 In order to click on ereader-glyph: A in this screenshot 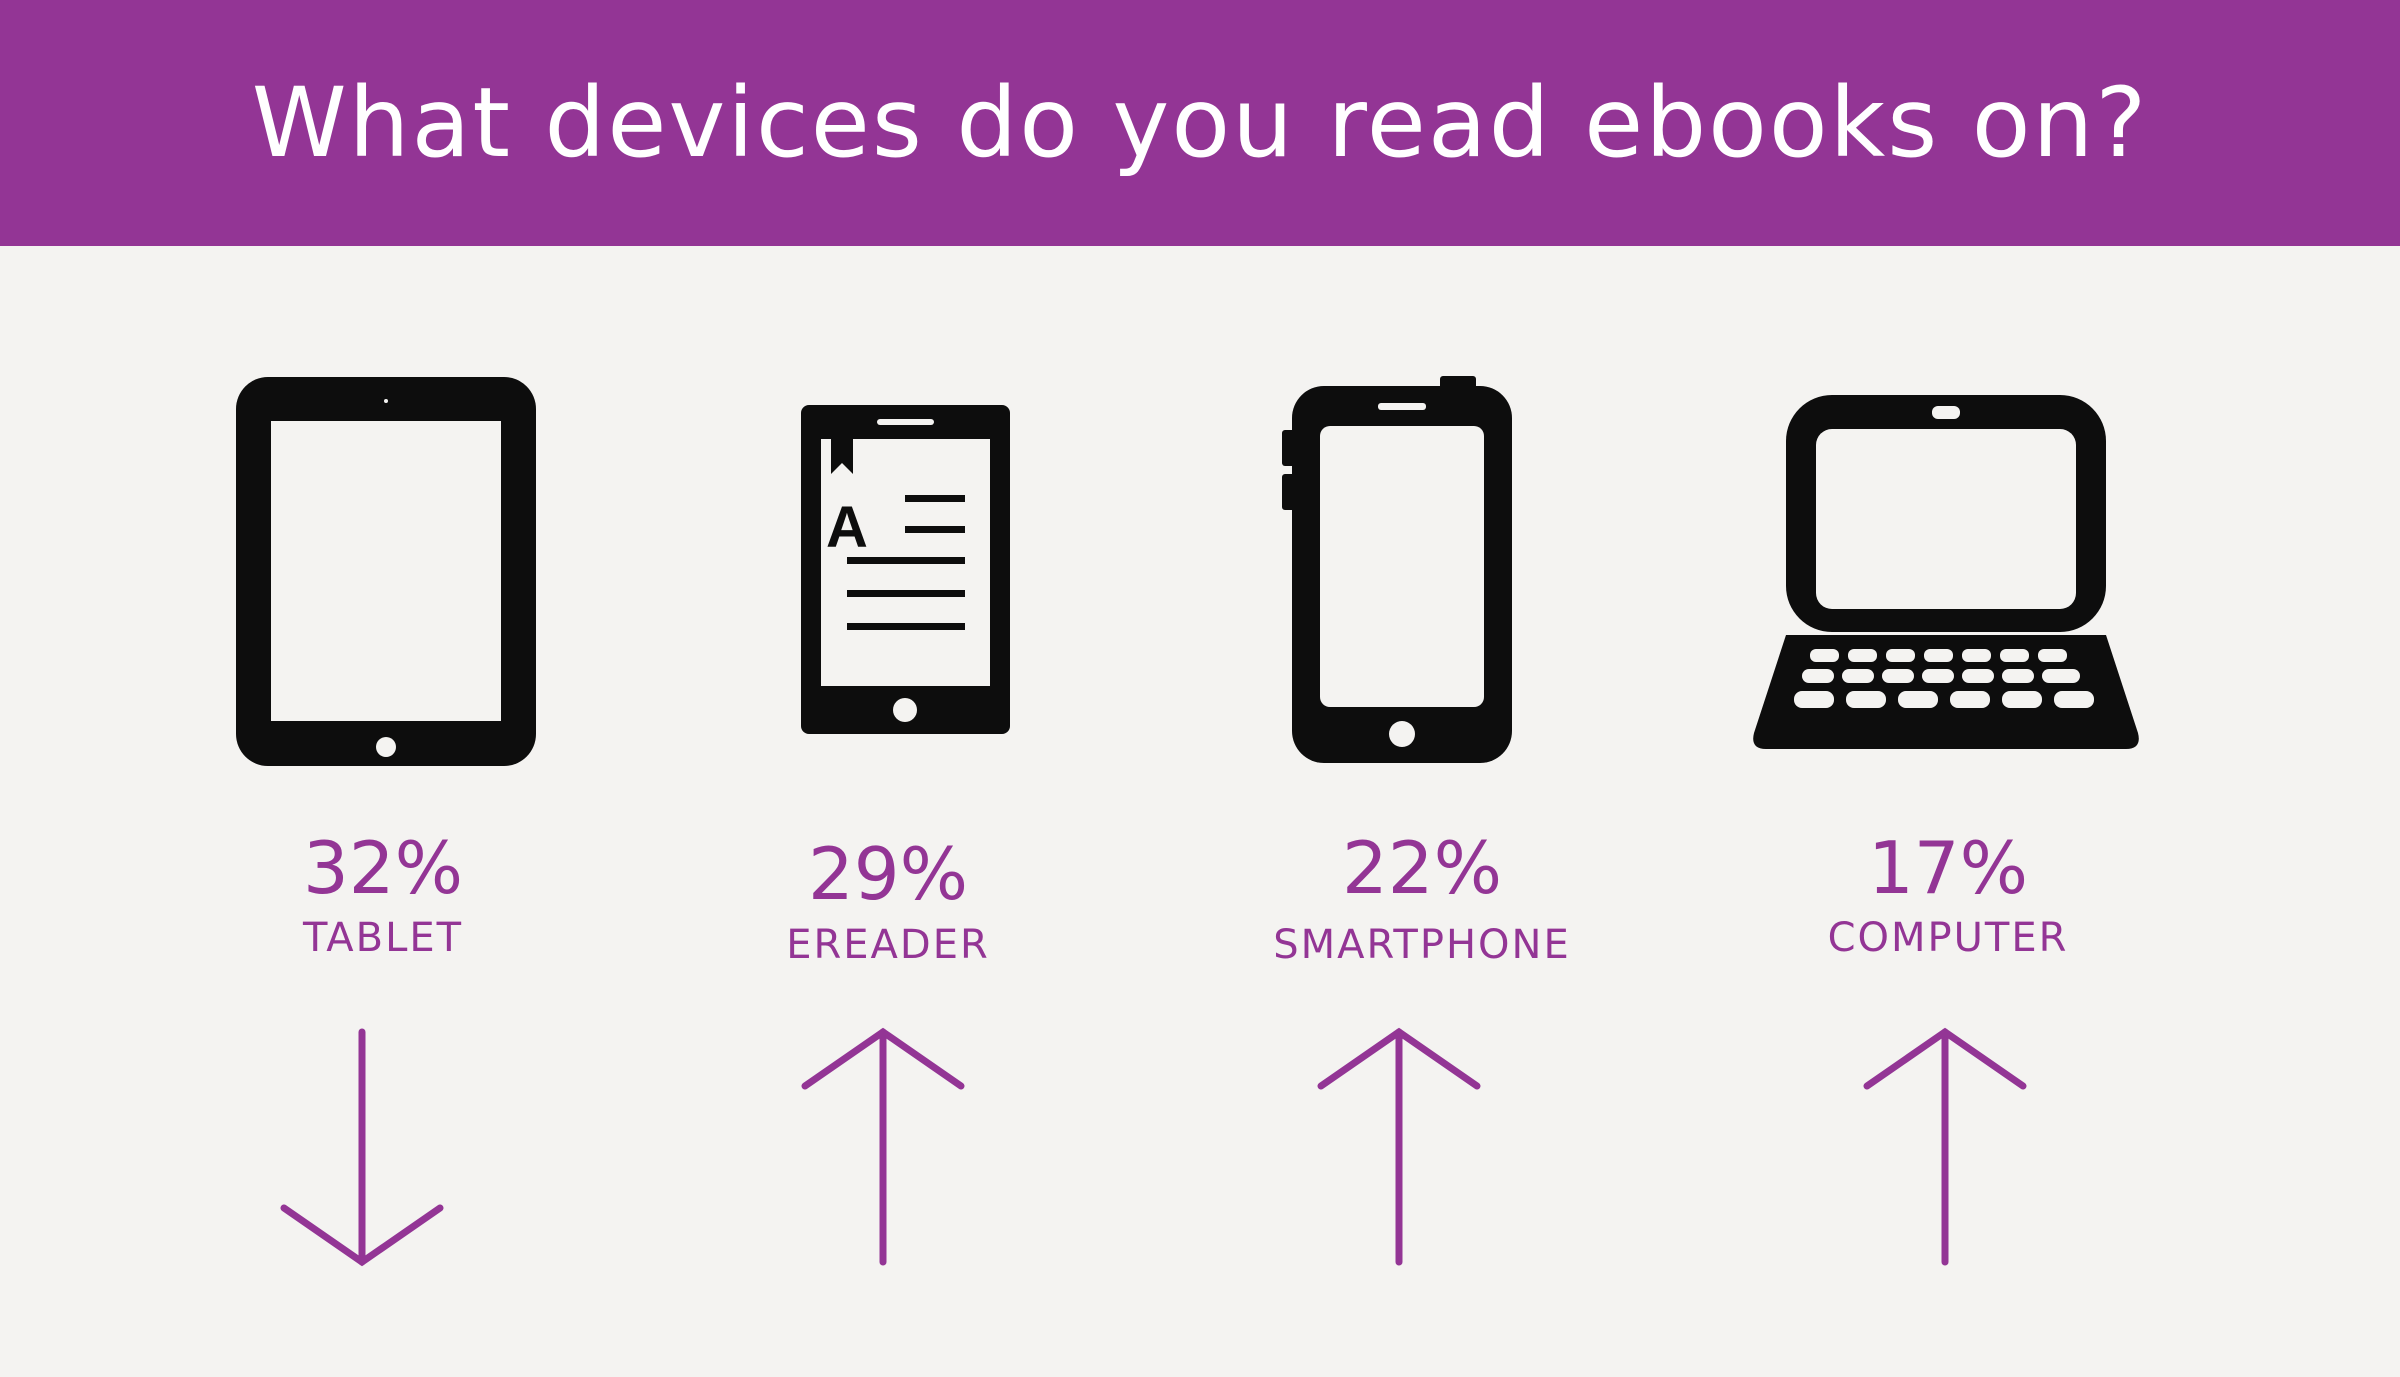, I will do `click(847, 527)`.